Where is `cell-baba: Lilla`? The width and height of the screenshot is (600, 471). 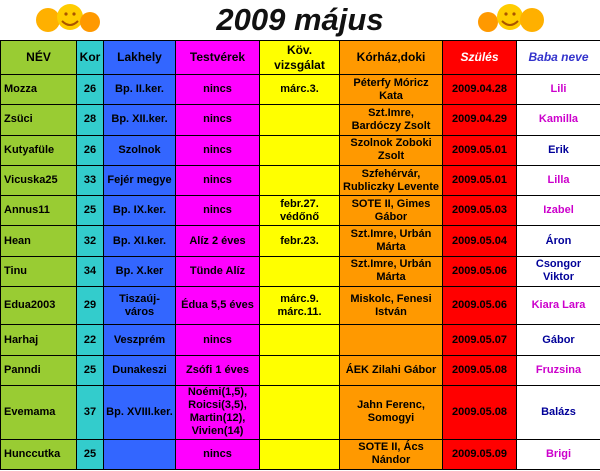 cell-baba: Lilla is located at coordinates (558, 180).